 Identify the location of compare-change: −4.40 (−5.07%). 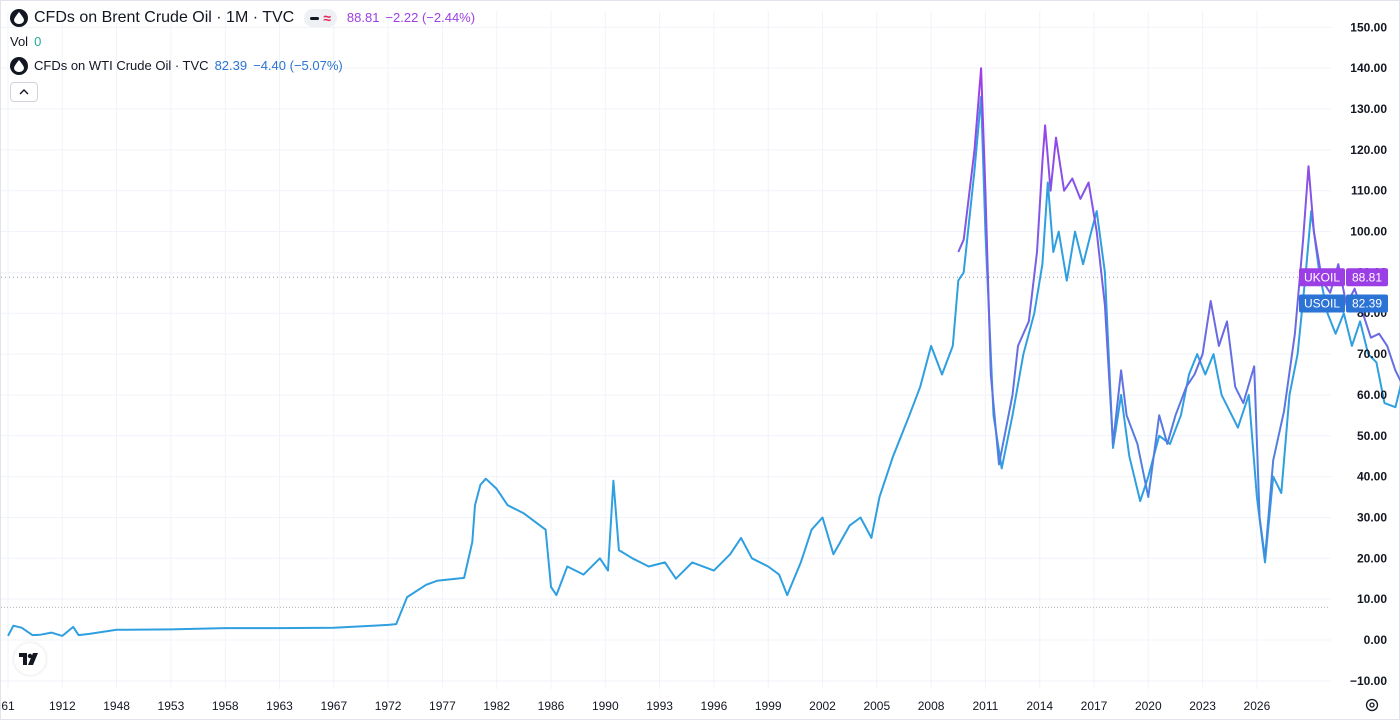
(298, 65).